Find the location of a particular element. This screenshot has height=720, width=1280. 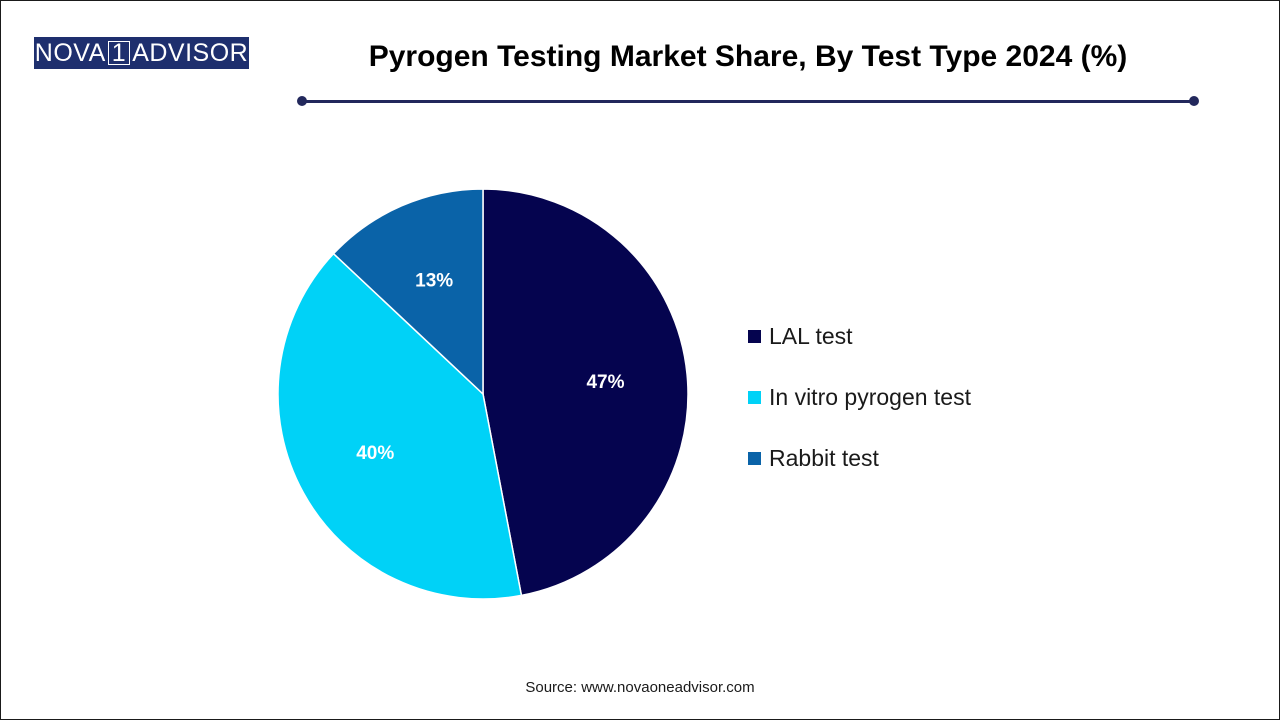

logo-text-right: ADVISOR is located at coordinates (190, 52).